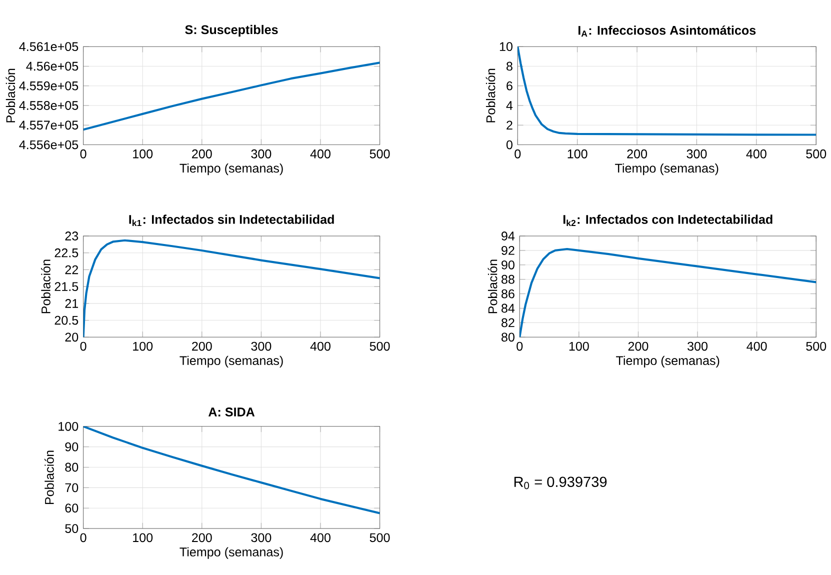 This screenshot has height=575, width=831. Describe the element at coordinates (48, 105) in the screenshot. I see `y-tick-label: 4.558e+05` at that location.